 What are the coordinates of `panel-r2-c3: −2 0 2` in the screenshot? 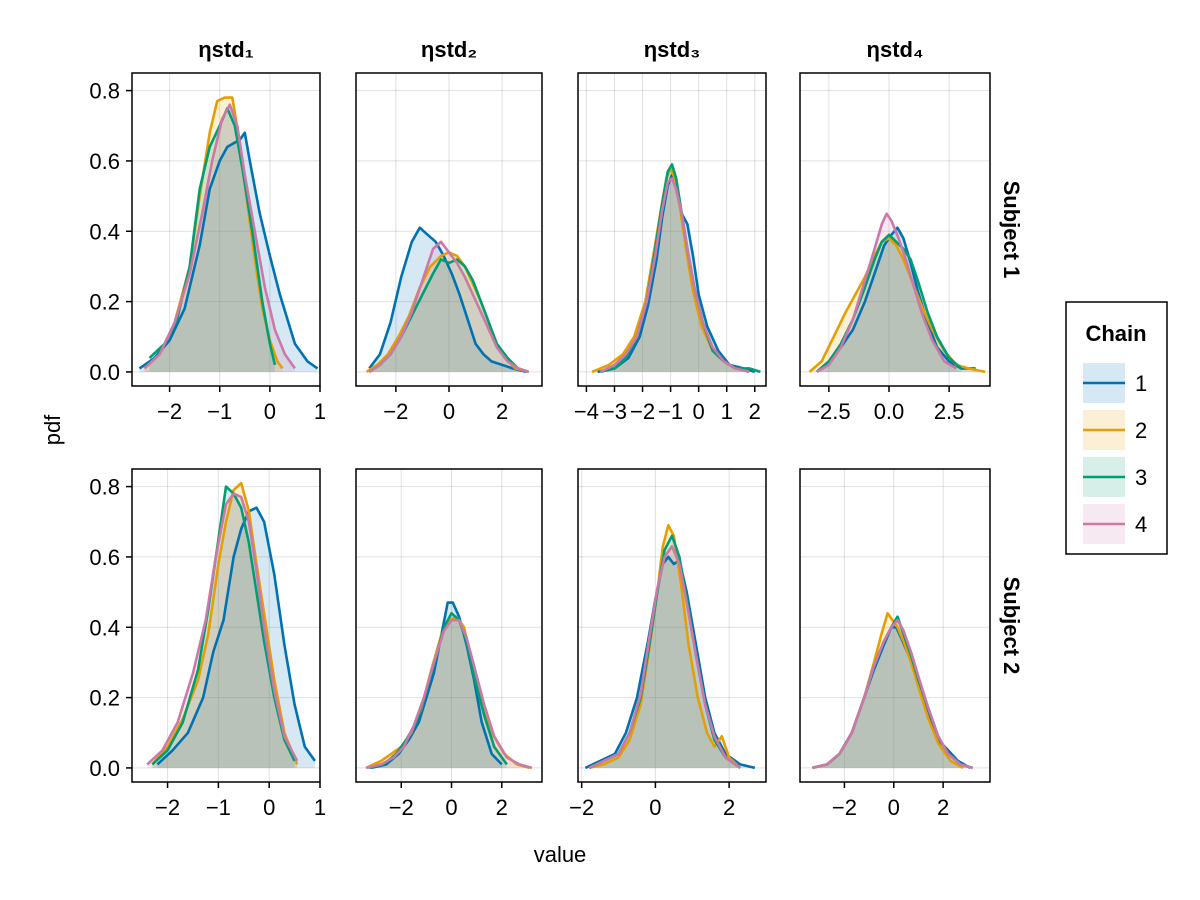 It's located at (668, 644).